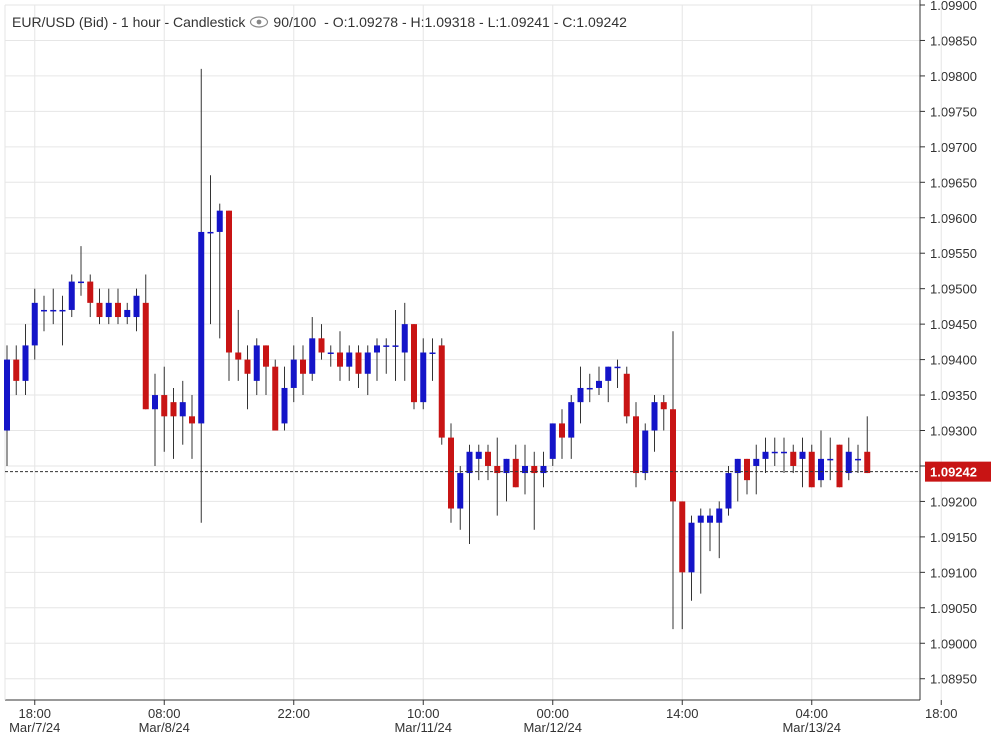  I want to click on eye-icon, so click(259, 22).